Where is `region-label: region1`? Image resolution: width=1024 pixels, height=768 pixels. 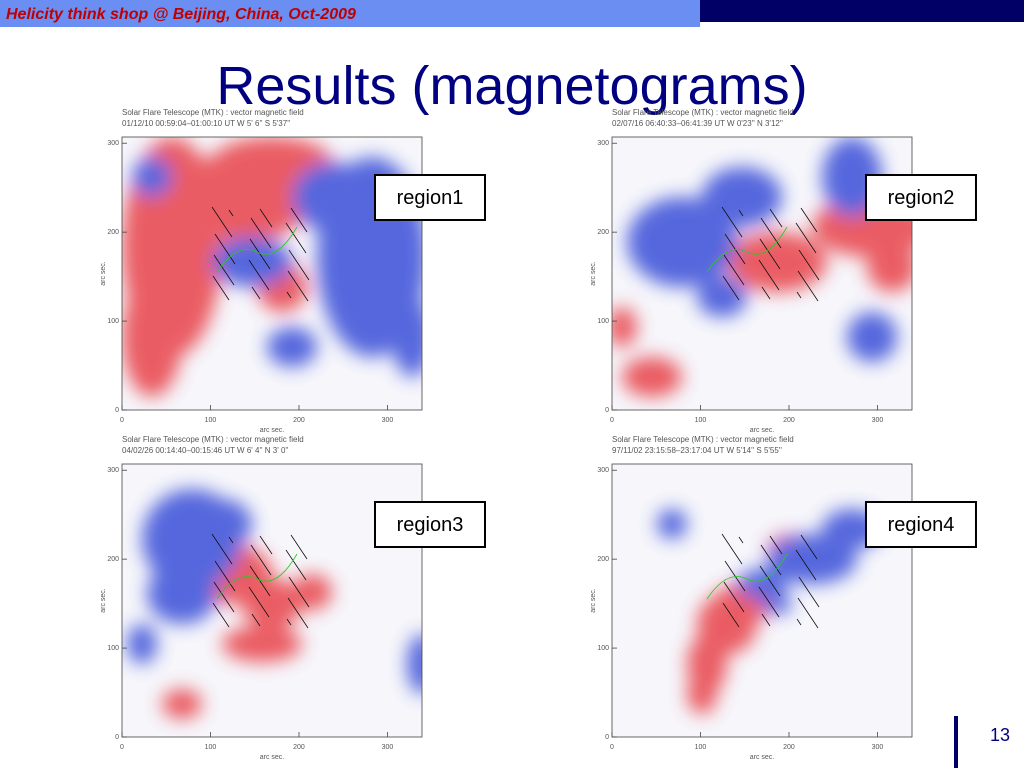 region-label: region1 is located at coordinates (430, 198).